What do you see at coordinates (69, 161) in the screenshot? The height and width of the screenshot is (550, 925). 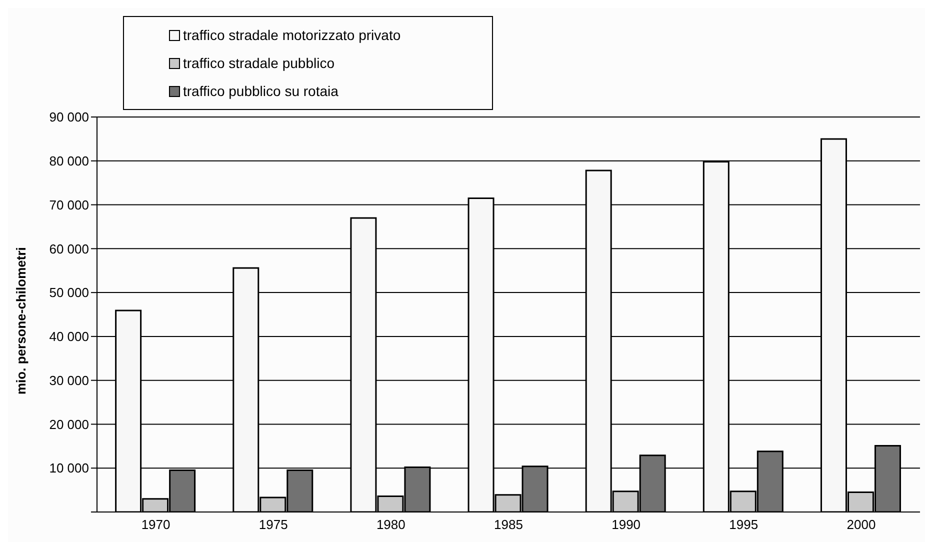 I see `y-tick-label: 80 000` at bounding box center [69, 161].